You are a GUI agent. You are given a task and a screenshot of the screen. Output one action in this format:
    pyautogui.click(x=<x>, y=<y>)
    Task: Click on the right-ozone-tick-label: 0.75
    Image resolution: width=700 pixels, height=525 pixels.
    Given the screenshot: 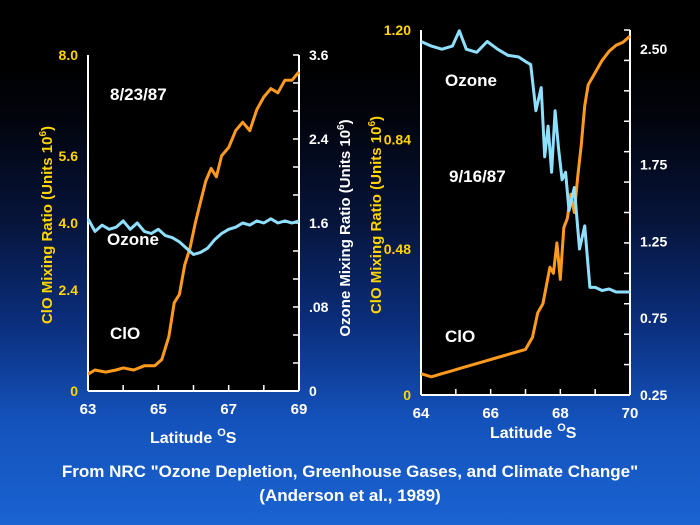 What is the action you would take?
    pyautogui.click(x=653, y=318)
    